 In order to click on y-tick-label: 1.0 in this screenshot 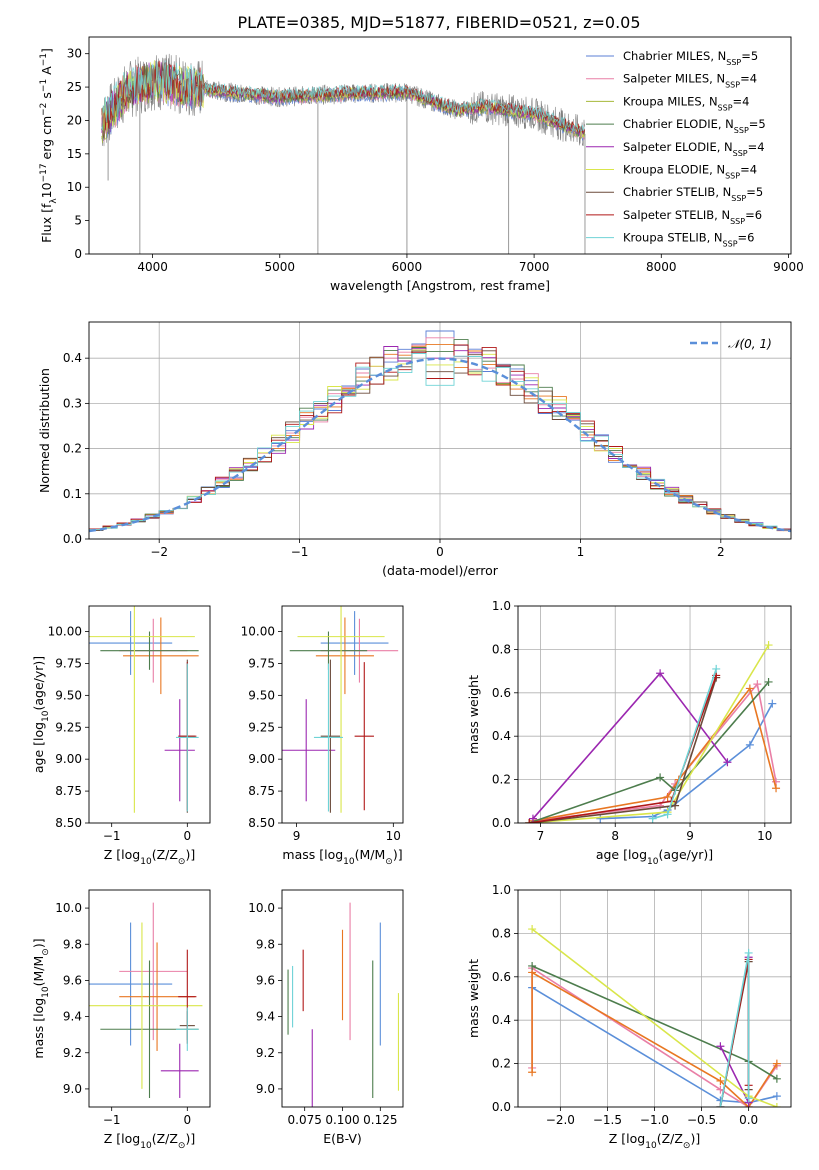, I will do `click(501, 606)`.